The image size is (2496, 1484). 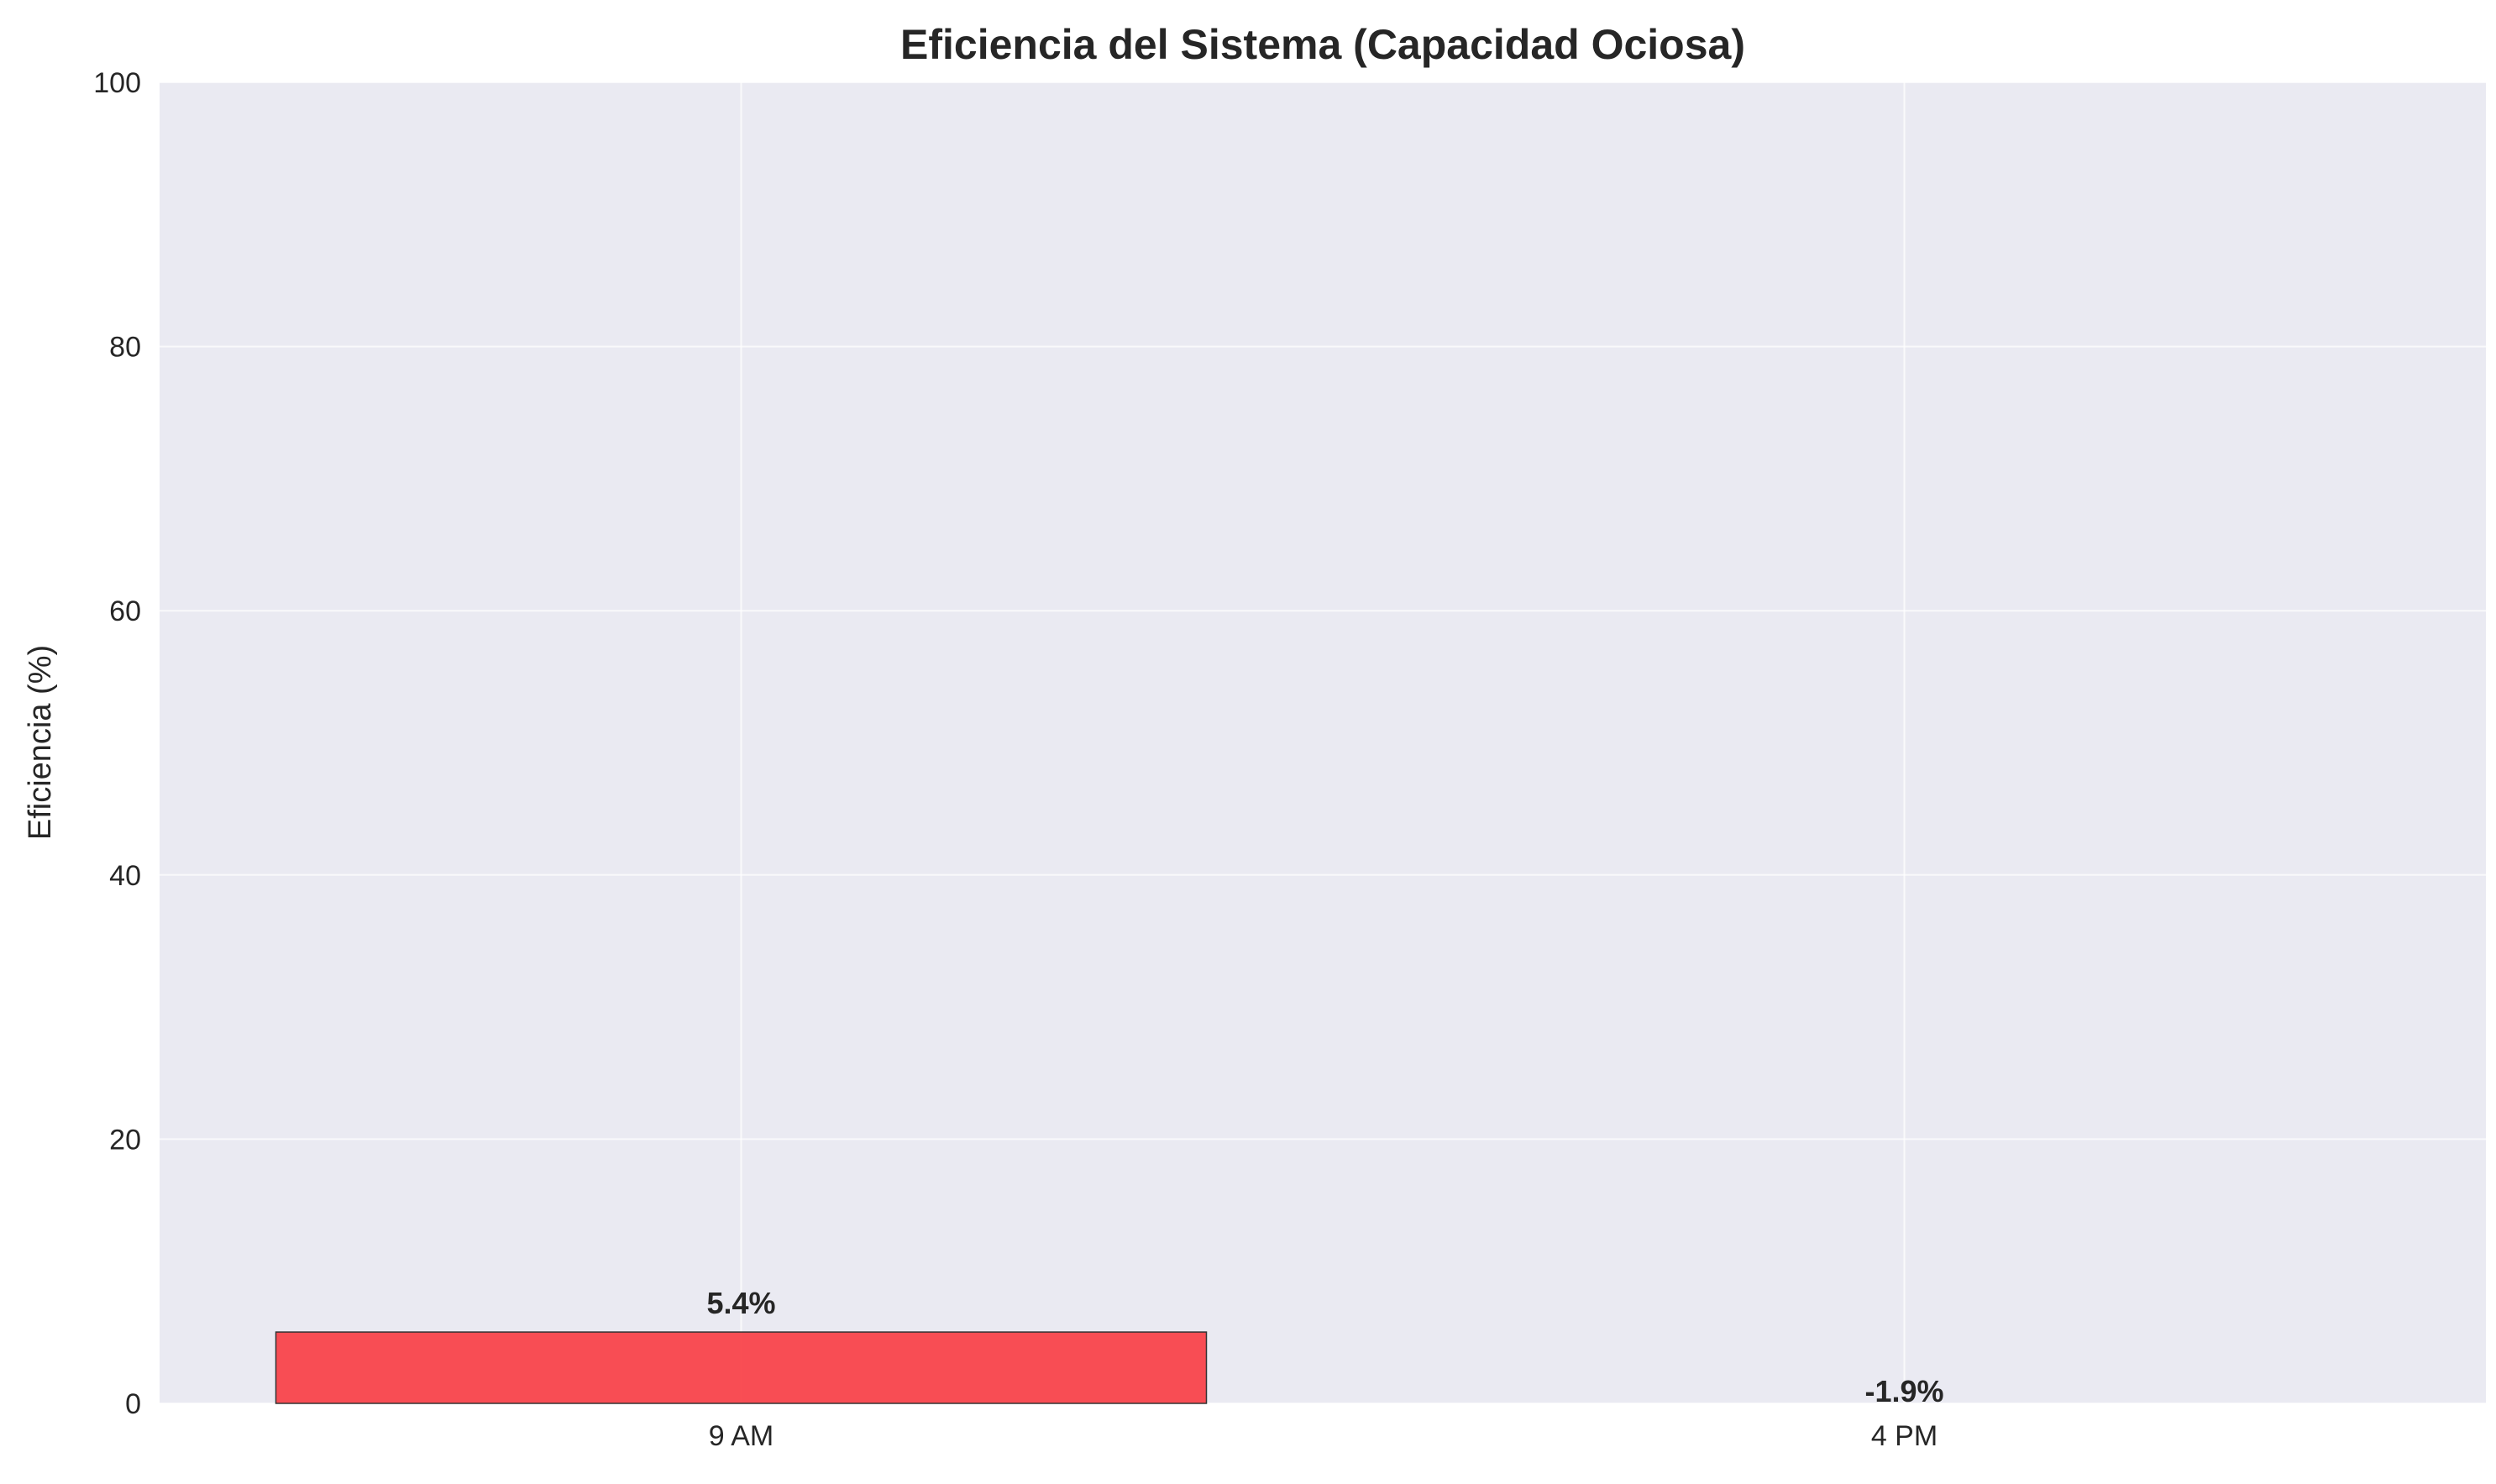 I want to click on y-axis-label: Eficiencia (%), so click(x=40, y=743).